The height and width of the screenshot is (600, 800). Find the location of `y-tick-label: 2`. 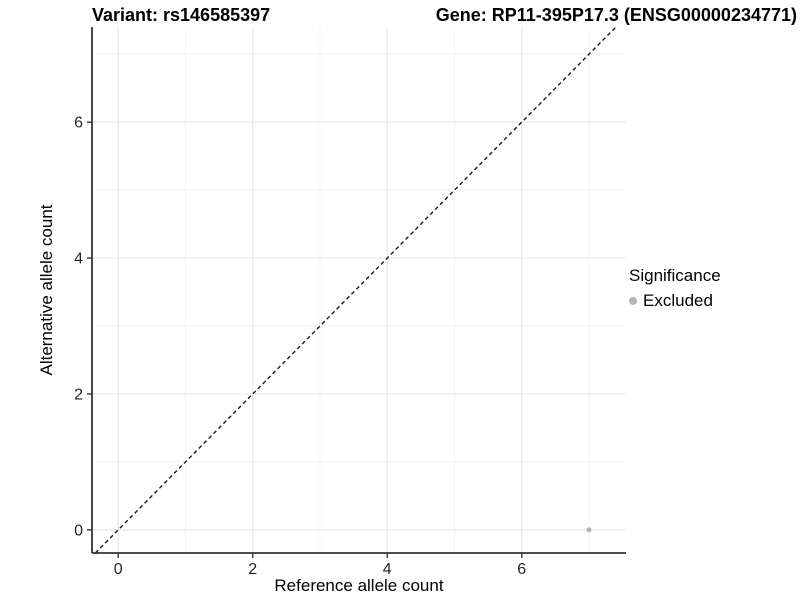

y-tick-label: 2 is located at coordinates (78, 394).